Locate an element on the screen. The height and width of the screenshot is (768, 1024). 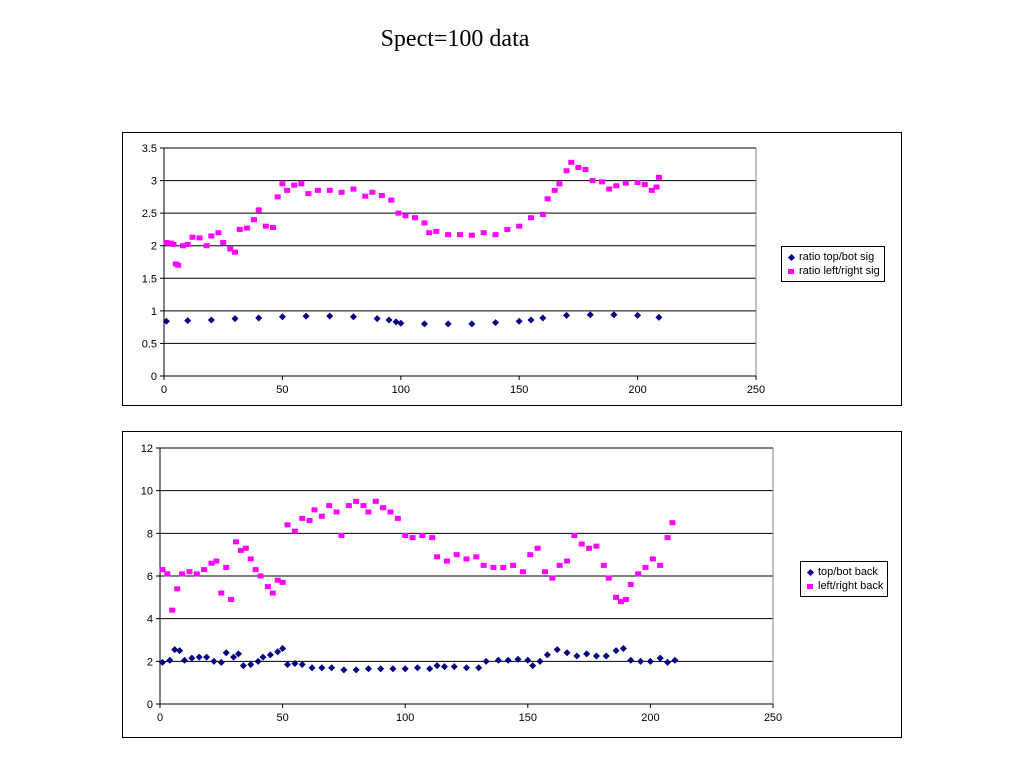
legend-label: left/right back is located at coordinates (851, 586).